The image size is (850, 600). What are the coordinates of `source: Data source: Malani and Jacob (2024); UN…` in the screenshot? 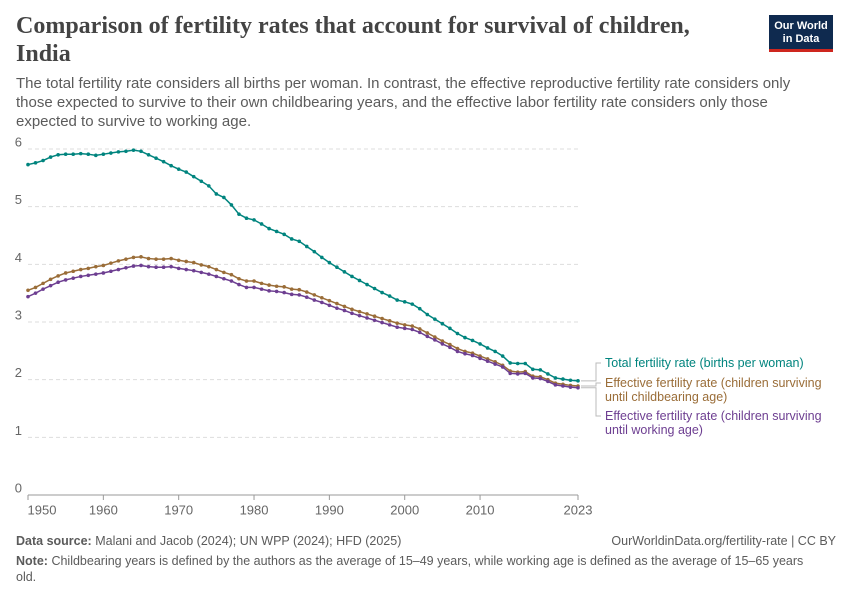 It's located at (208, 541).